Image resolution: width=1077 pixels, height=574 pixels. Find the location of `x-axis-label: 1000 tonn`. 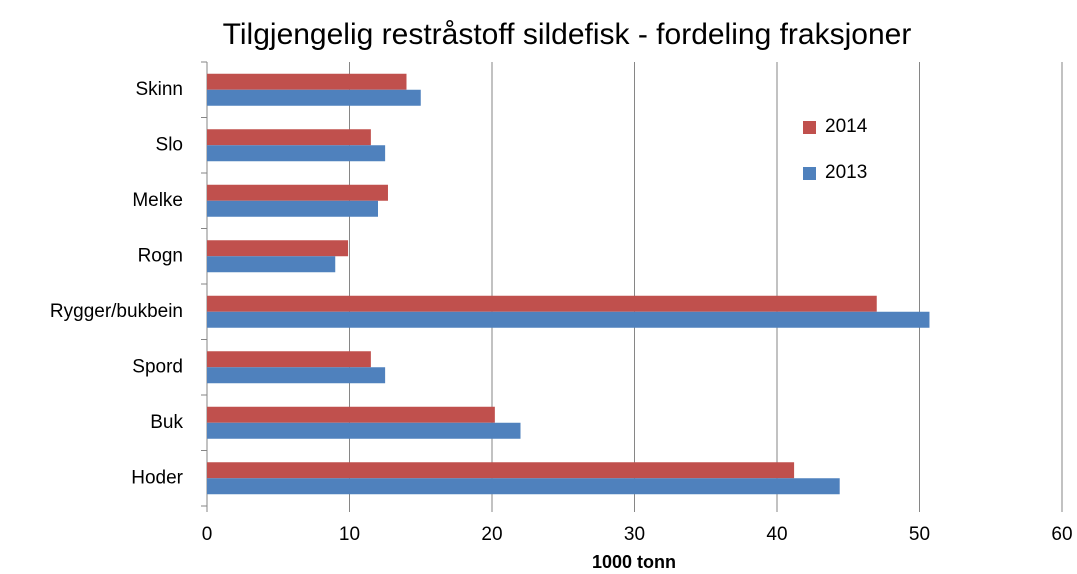

x-axis-label: 1000 tonn is located at coordinates (634, 562).